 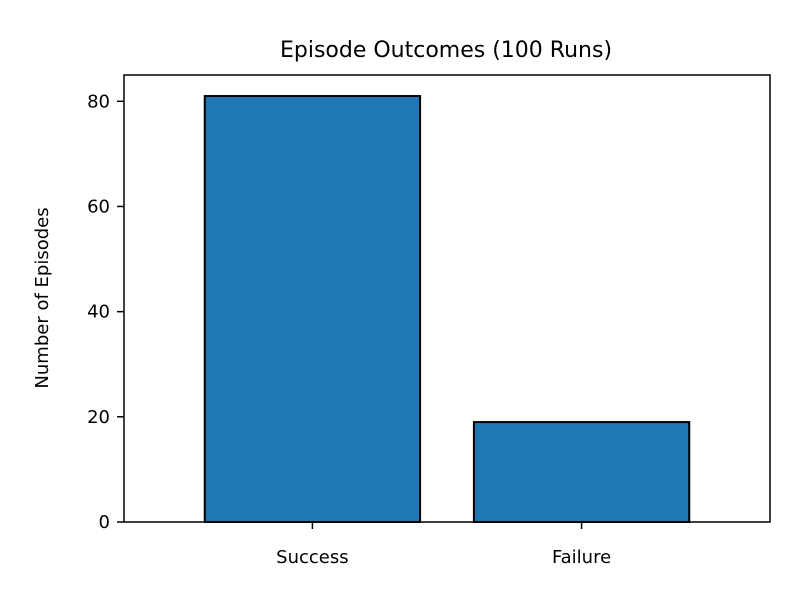 I want to click on x-tick-label-success: Success, so click(x=312, y=557).